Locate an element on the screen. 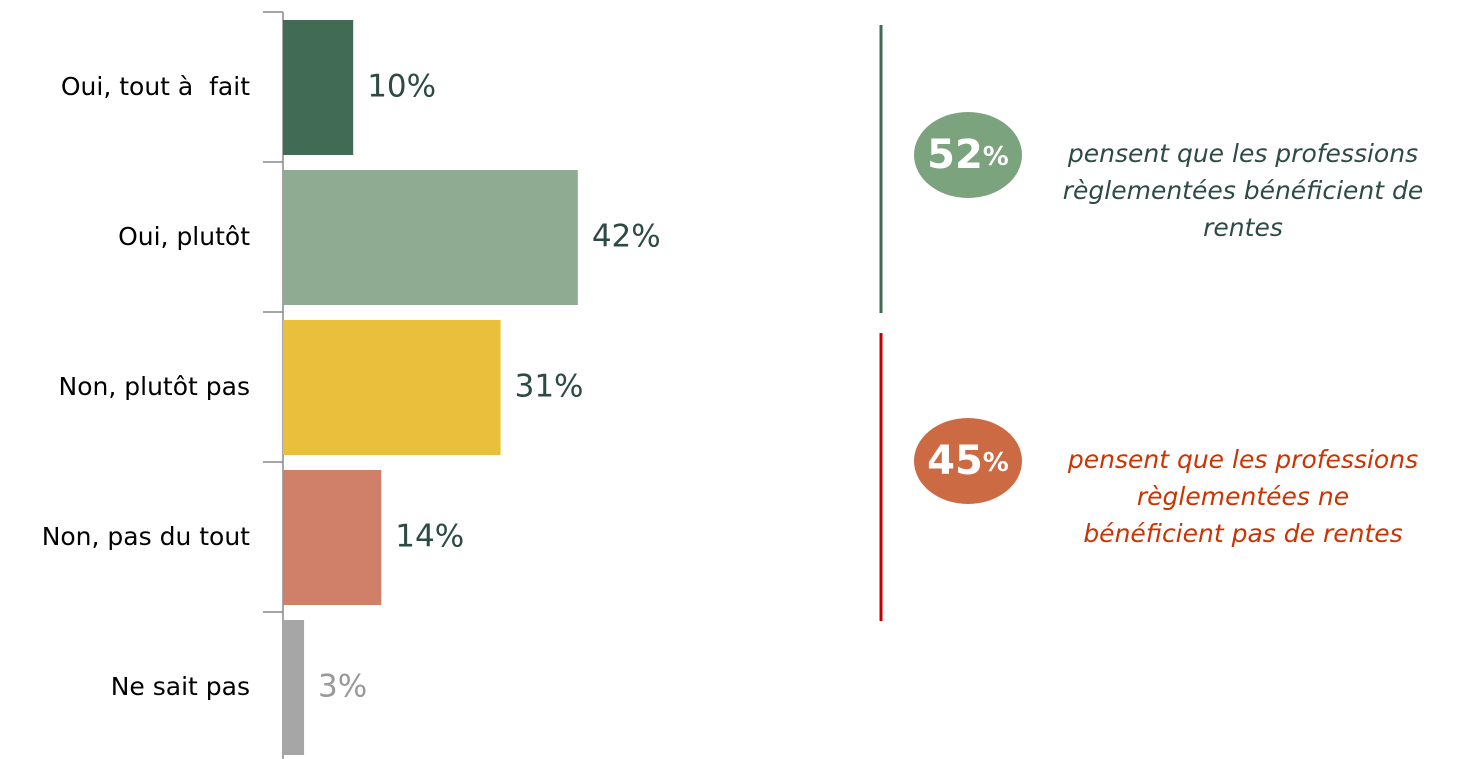 The height and width of the screenshot is (759, 1460). value-label: 3% is located at coordinates (342, 687).